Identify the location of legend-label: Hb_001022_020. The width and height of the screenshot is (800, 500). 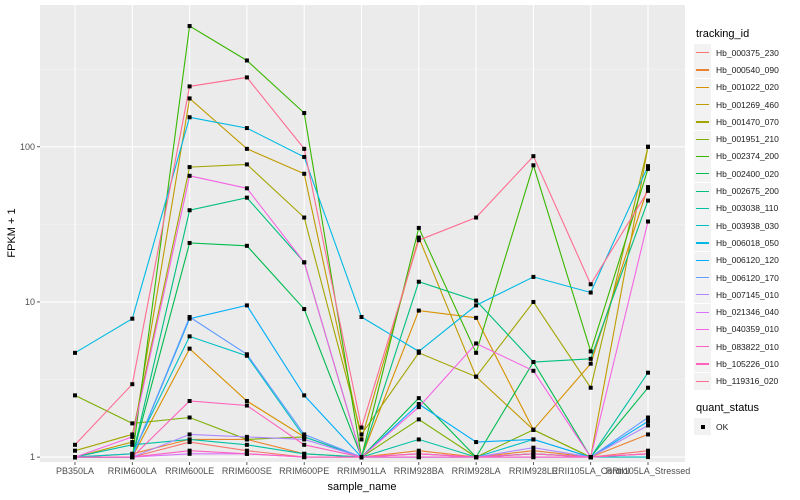
(747, 87).